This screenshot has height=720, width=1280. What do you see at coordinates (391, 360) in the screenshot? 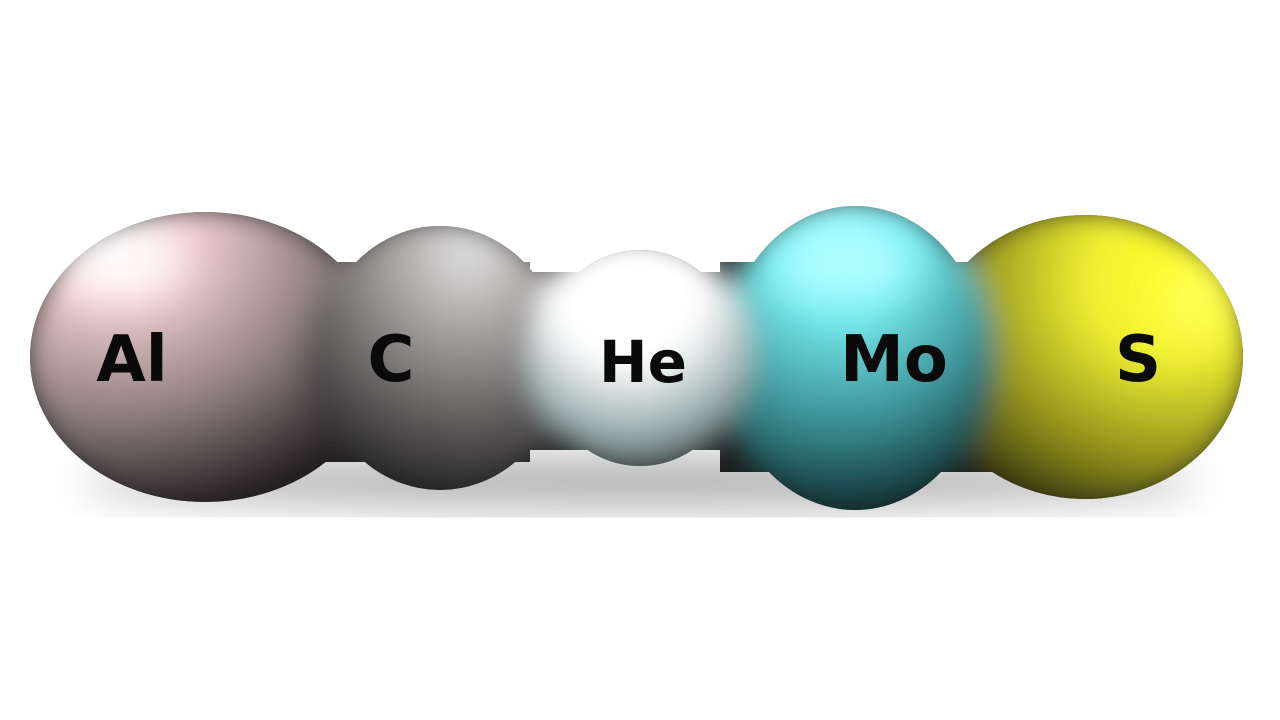
I see `atom-label-c: C` at bounding box center [391, 360].